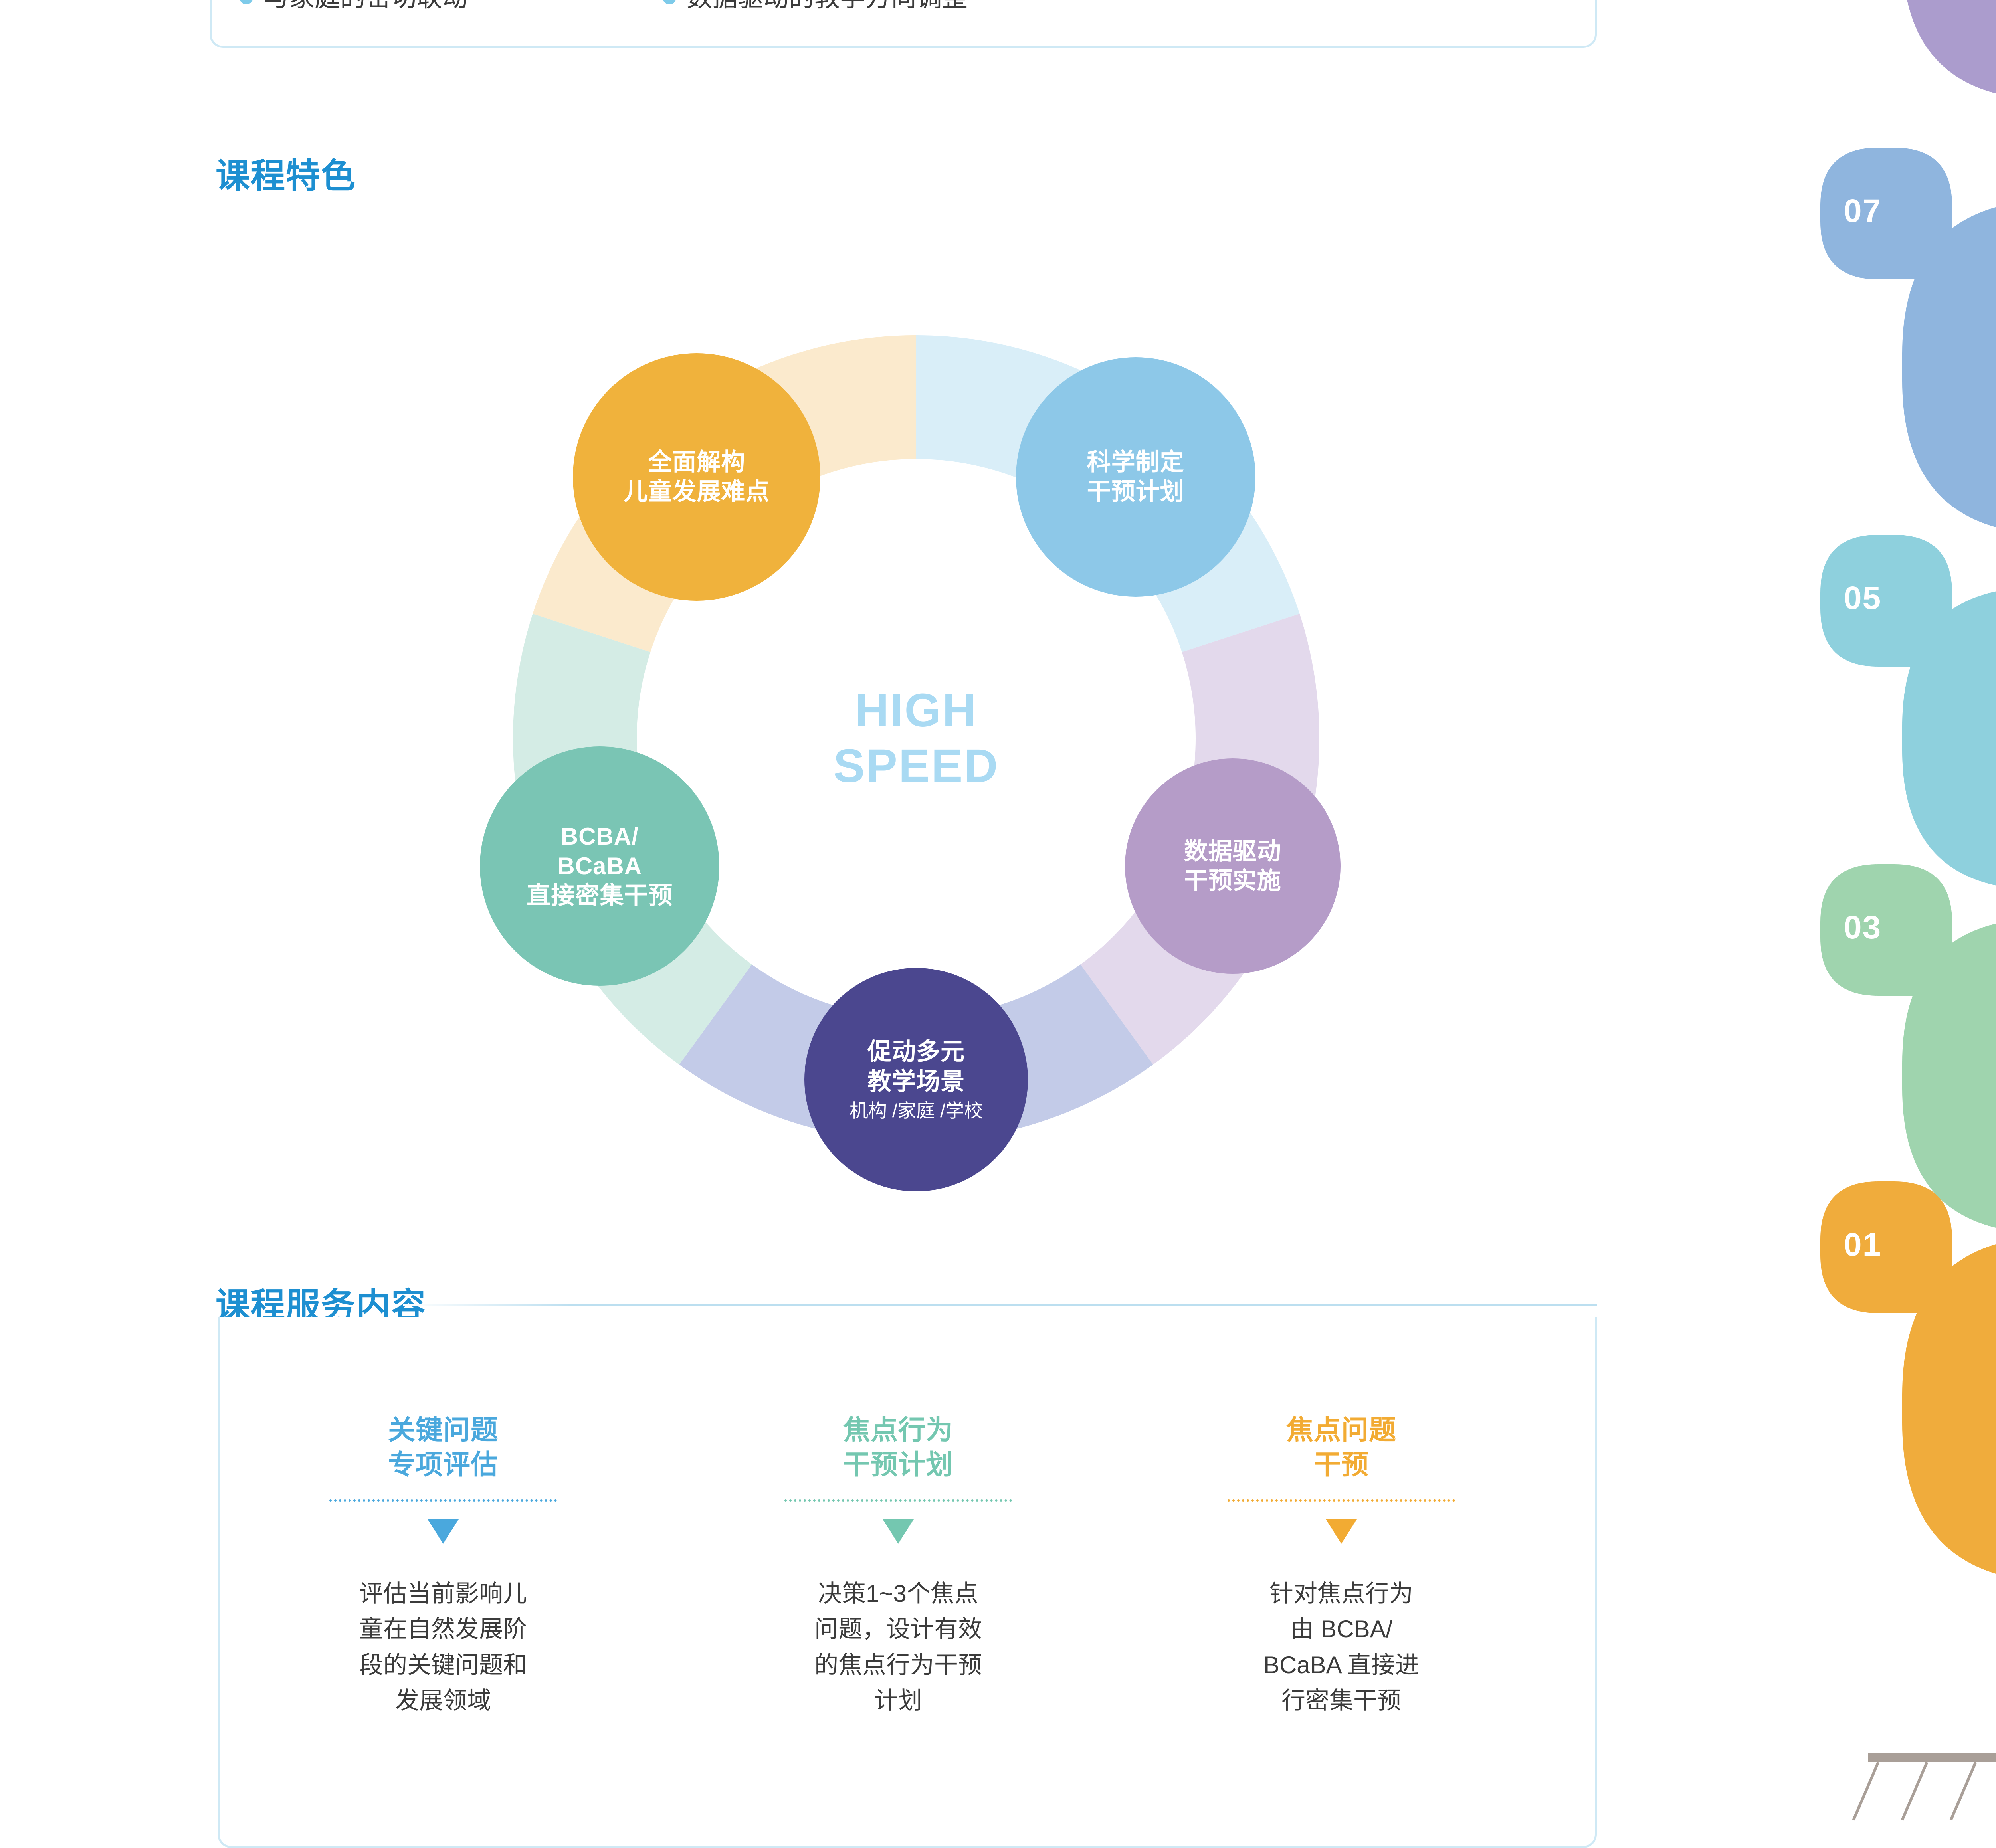  I want to click on list-item: 数据驱动的教学方向调整, so click(815, 5).